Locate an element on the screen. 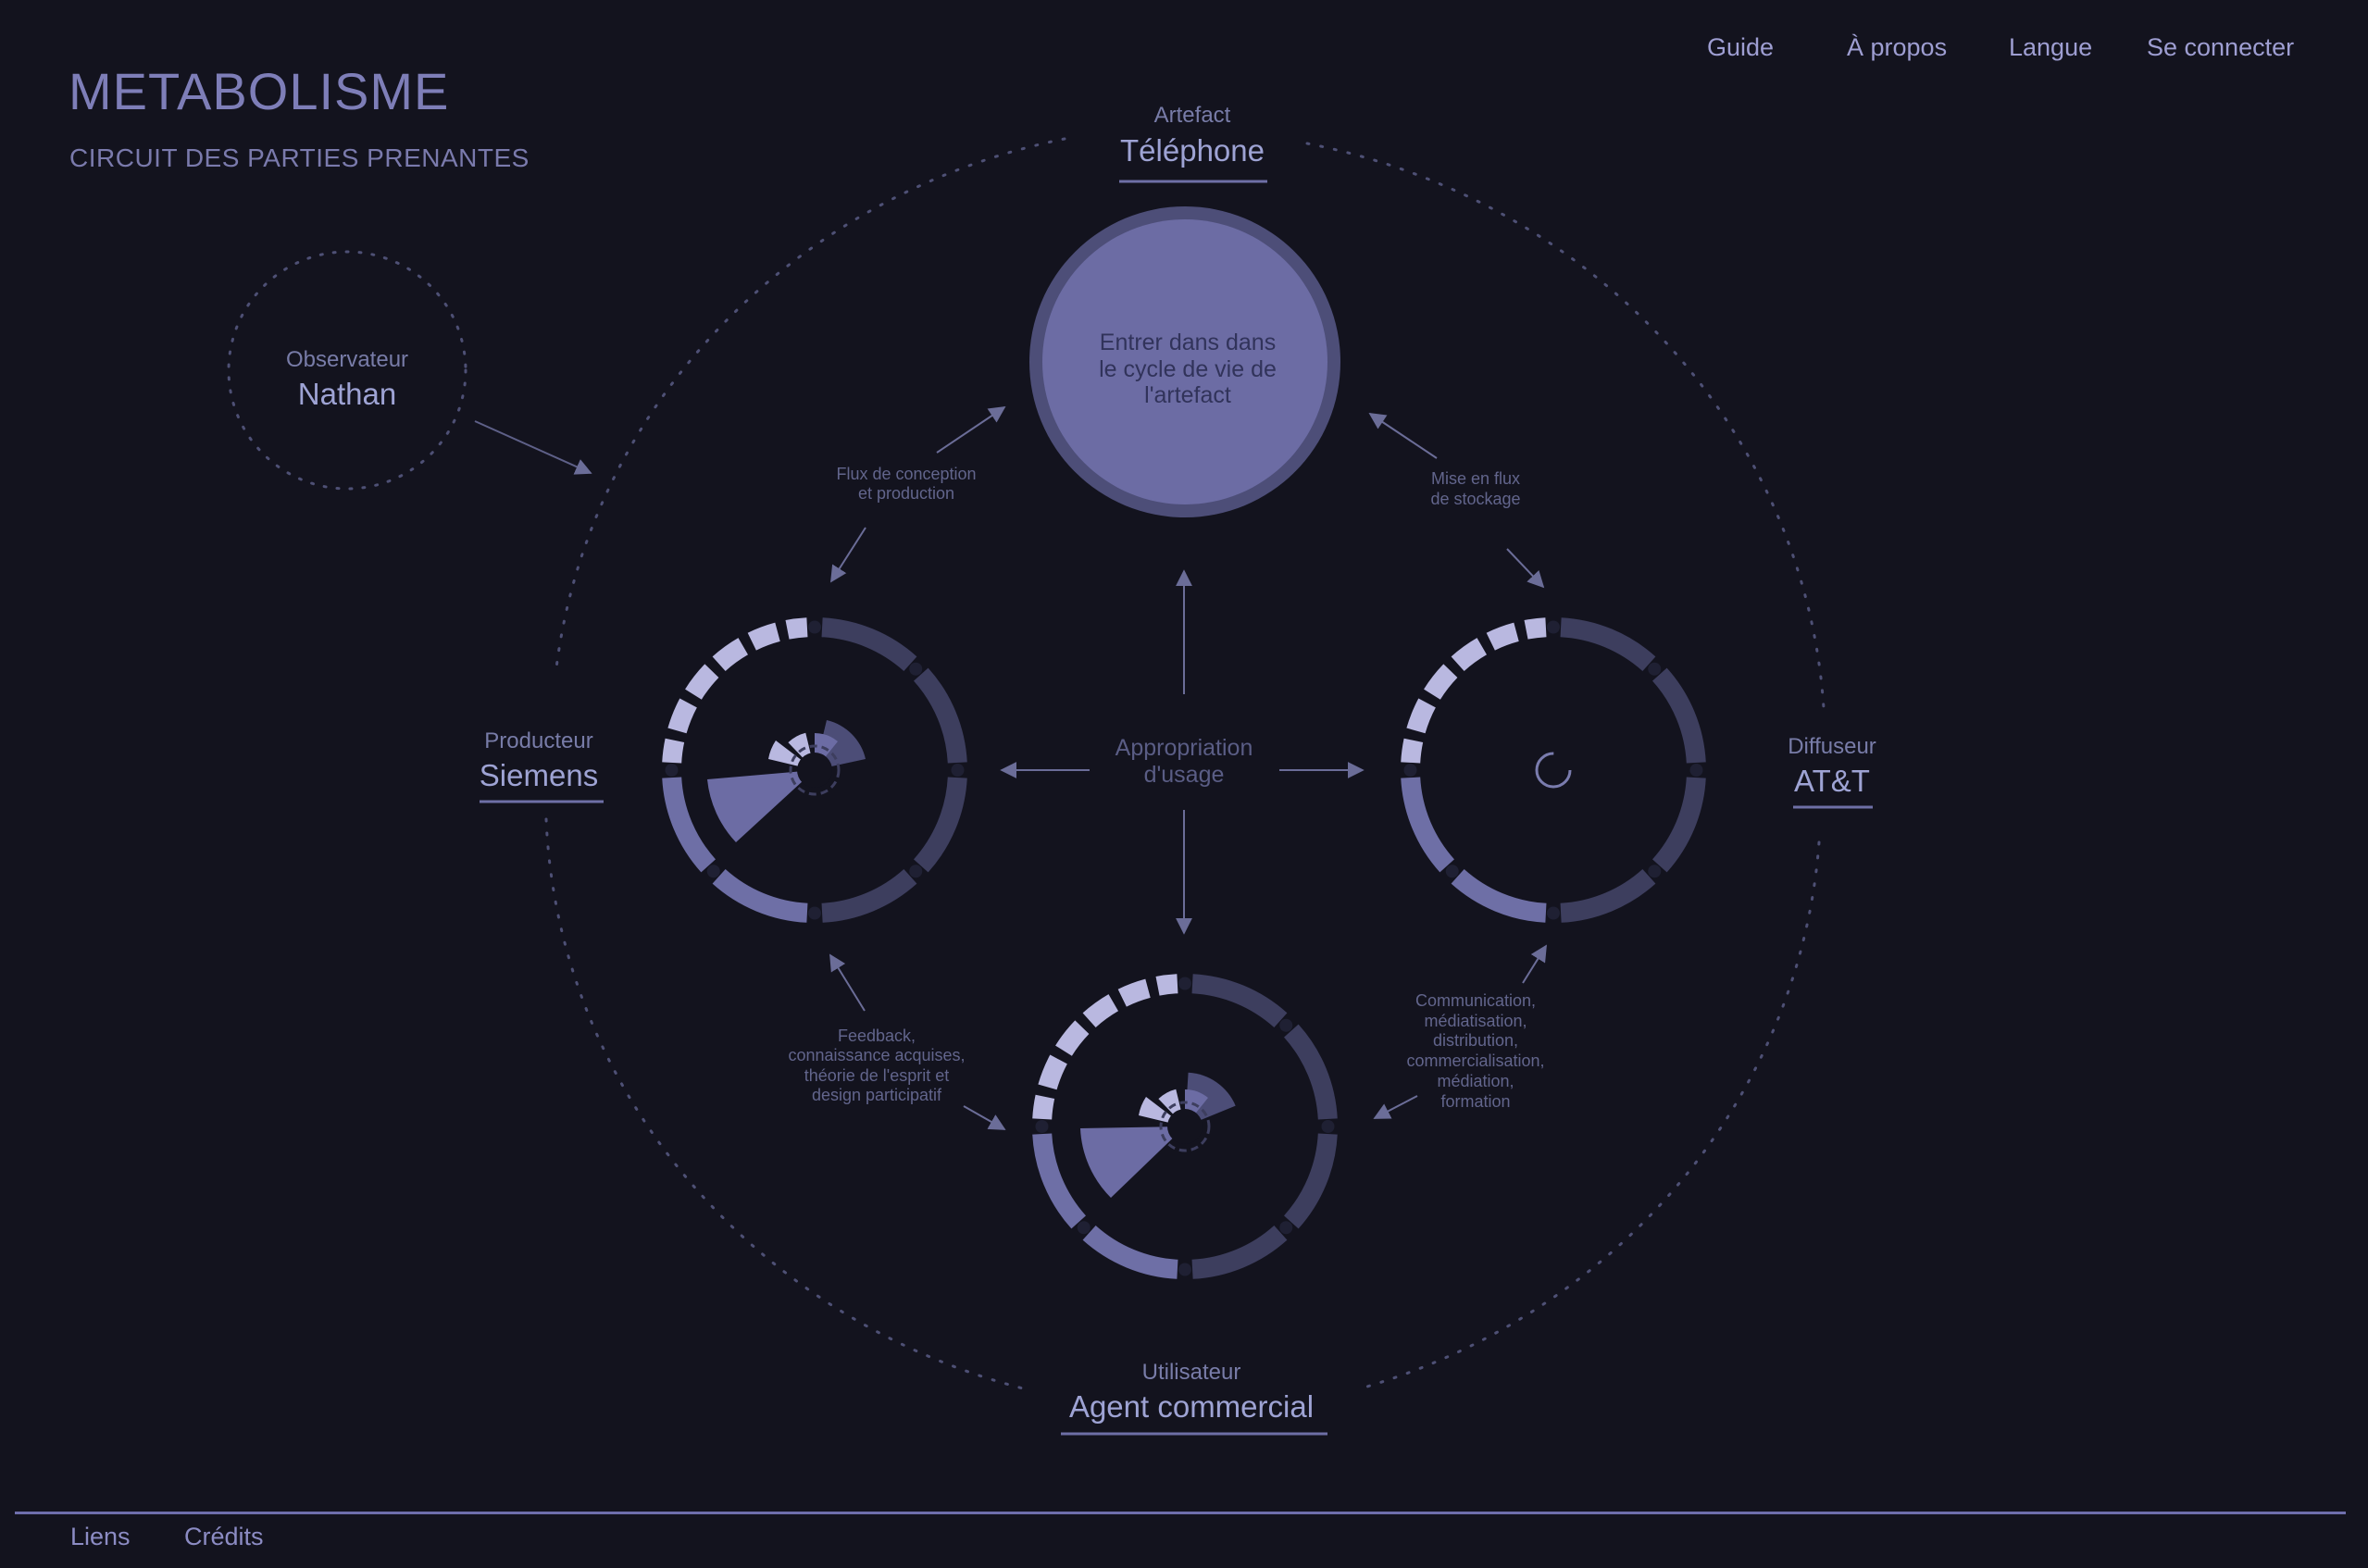  producer-role-label: Producteur is located at coordinates (538, 740).